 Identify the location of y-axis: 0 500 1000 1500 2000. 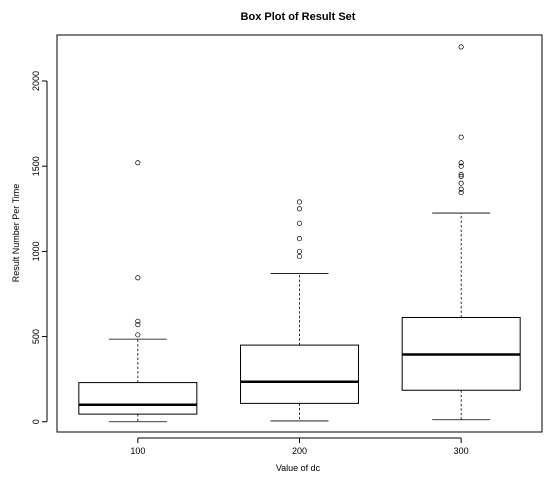
(39, 247).